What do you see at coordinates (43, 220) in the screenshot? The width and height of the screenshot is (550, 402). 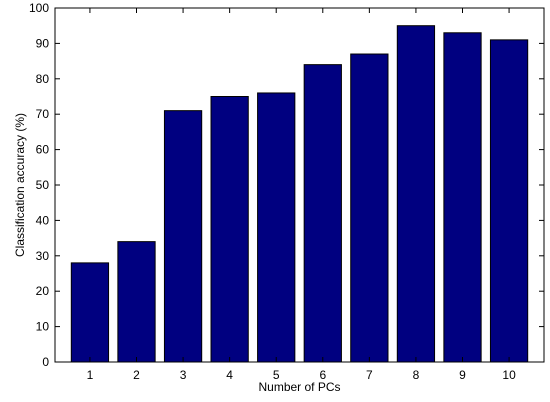 I see `y-tick-label: 40` at bounding box center [43, 220].